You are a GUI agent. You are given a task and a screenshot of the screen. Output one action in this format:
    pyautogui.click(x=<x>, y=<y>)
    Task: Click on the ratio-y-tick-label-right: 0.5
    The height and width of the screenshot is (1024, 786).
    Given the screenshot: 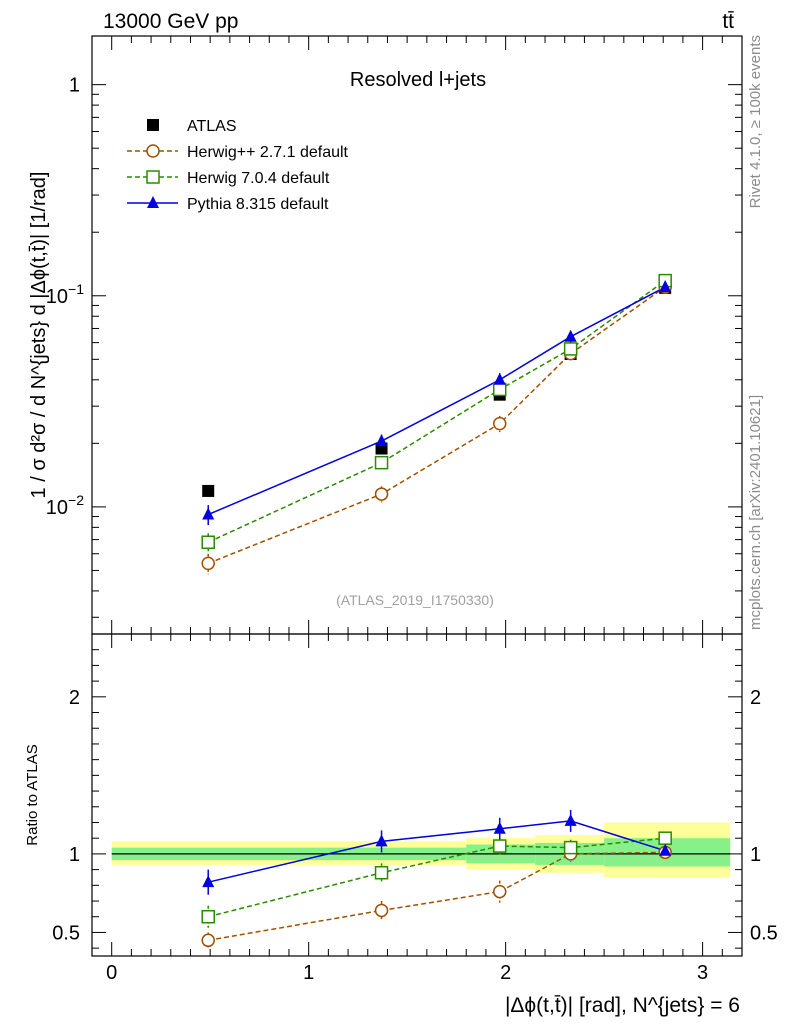 What is the action you would take?
    pyautogui.click(x=764, y=933)
    